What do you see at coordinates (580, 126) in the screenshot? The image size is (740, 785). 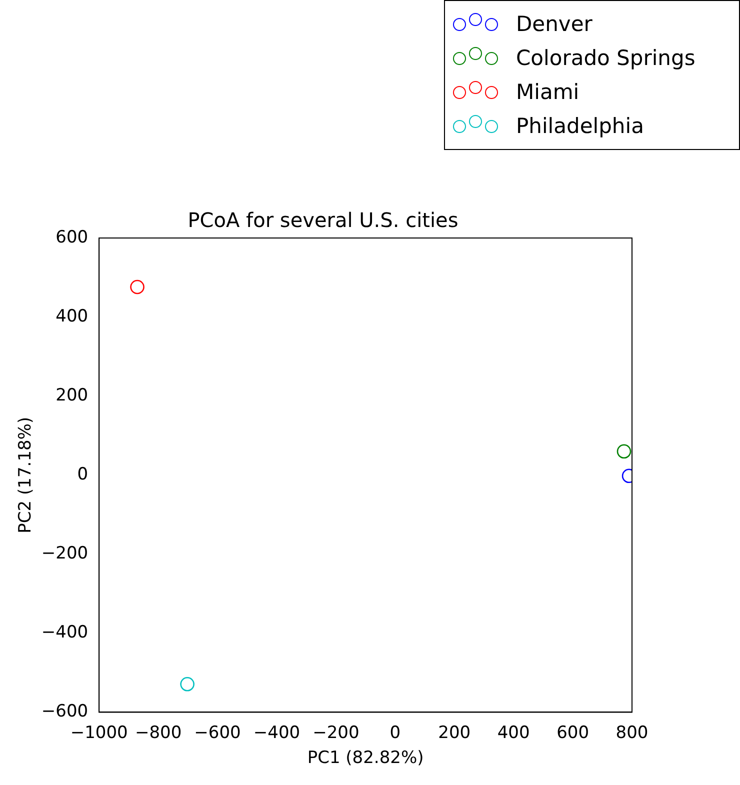 I see `legend-label: Philadelphia` at bounding box center [580, 126].